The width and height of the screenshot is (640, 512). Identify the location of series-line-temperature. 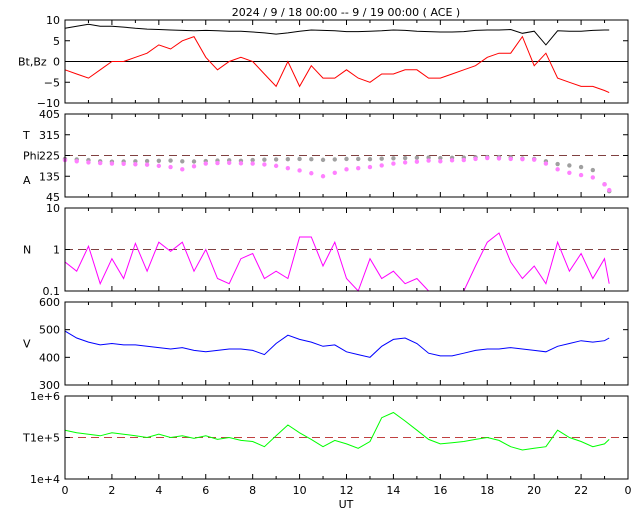
(337, 431).